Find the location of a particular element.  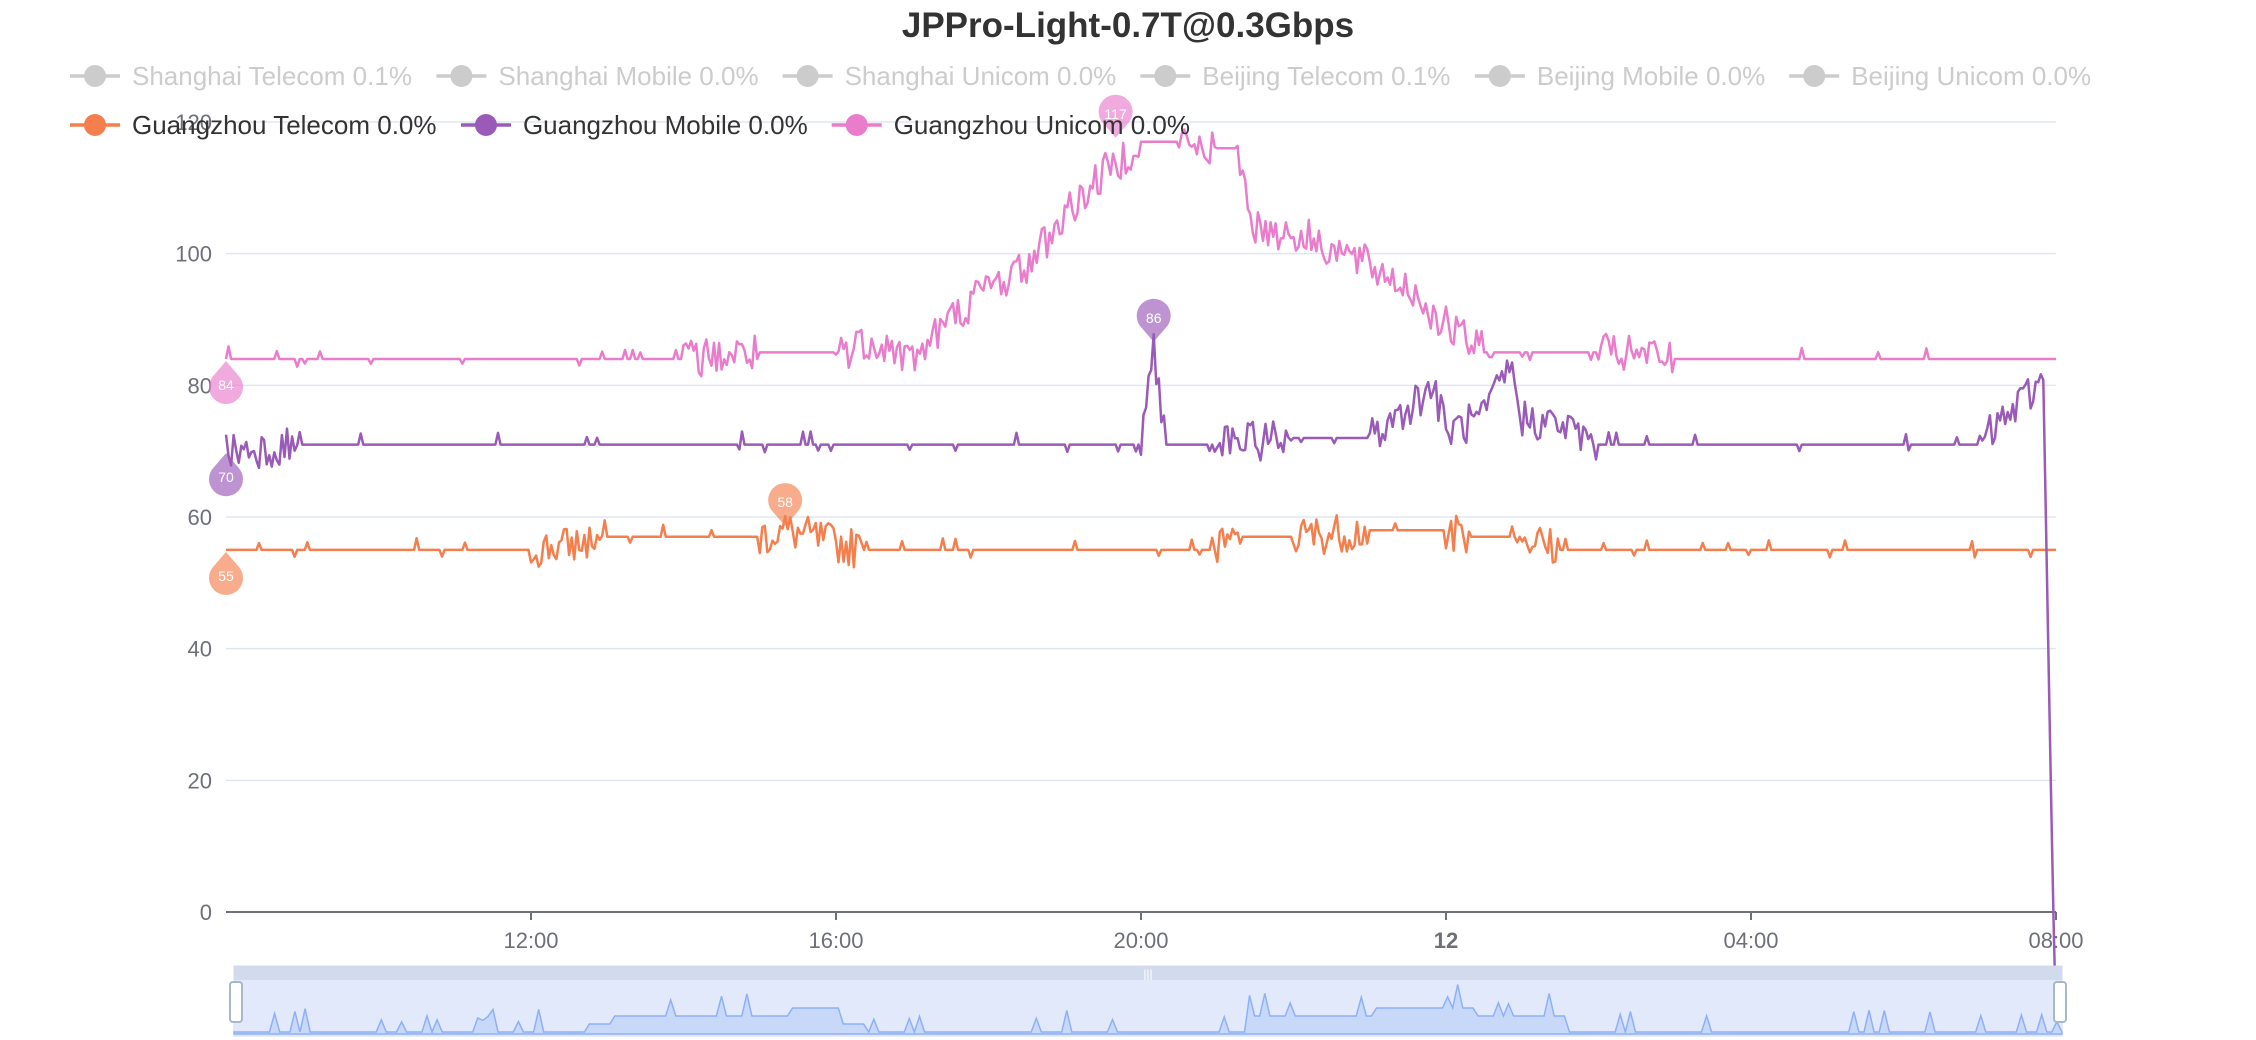

legend-label: Beijing Telecom 0.1% is located at coordinates (1326, 76).